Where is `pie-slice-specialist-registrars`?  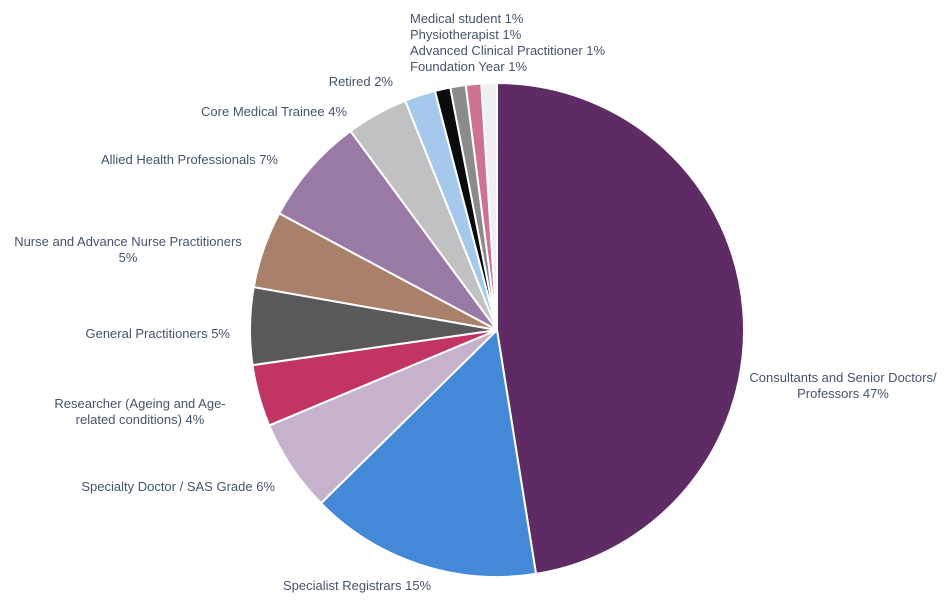 pie-slice-specialist-registrars is located at coordinates (428, 454).